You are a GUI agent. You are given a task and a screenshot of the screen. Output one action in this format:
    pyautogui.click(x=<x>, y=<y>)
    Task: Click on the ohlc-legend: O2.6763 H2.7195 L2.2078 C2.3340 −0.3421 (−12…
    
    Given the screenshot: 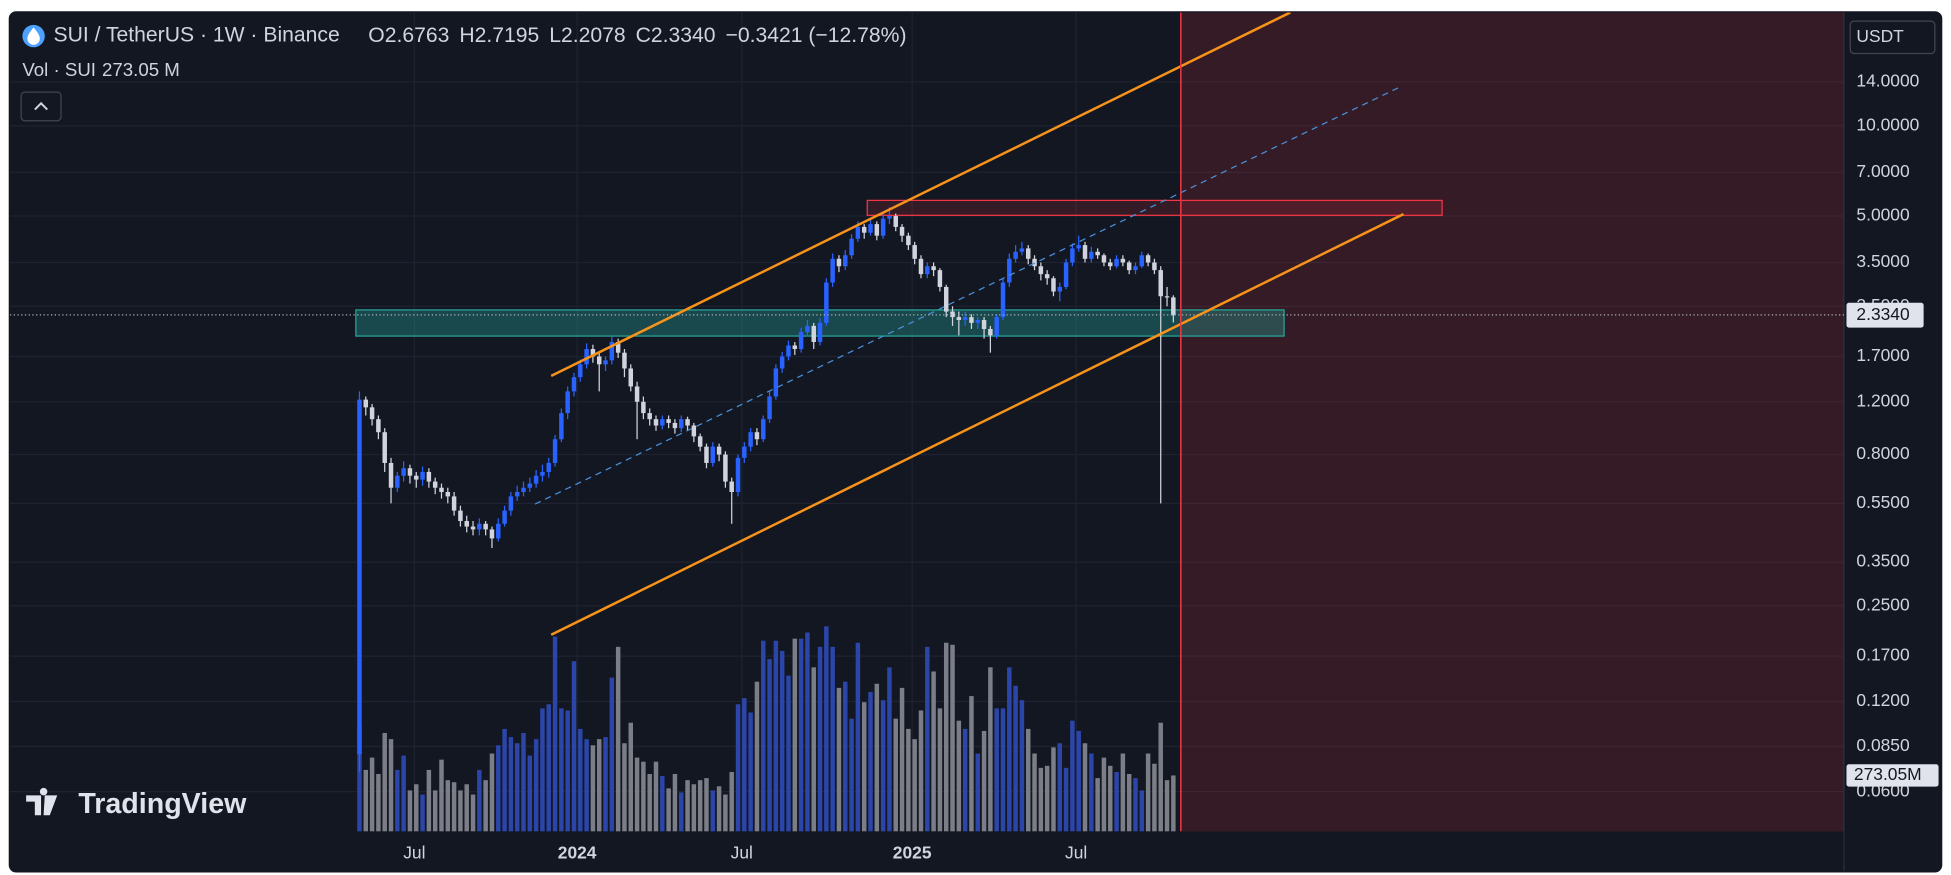 What is the action you would take?
    pyautogui.click(x=637, y=35)
    